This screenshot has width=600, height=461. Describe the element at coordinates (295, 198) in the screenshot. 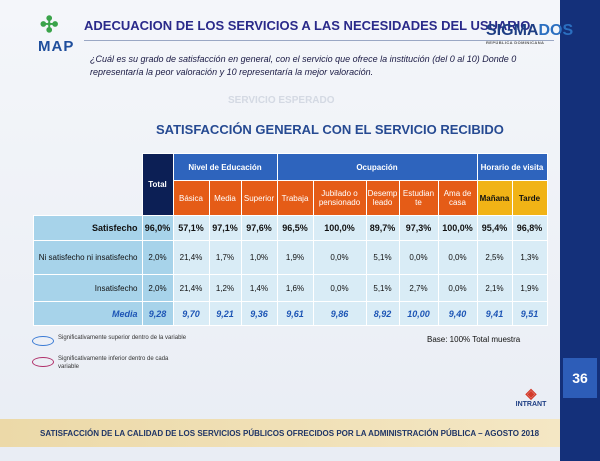

I see `col-trabaja: Trabaja` at that location.